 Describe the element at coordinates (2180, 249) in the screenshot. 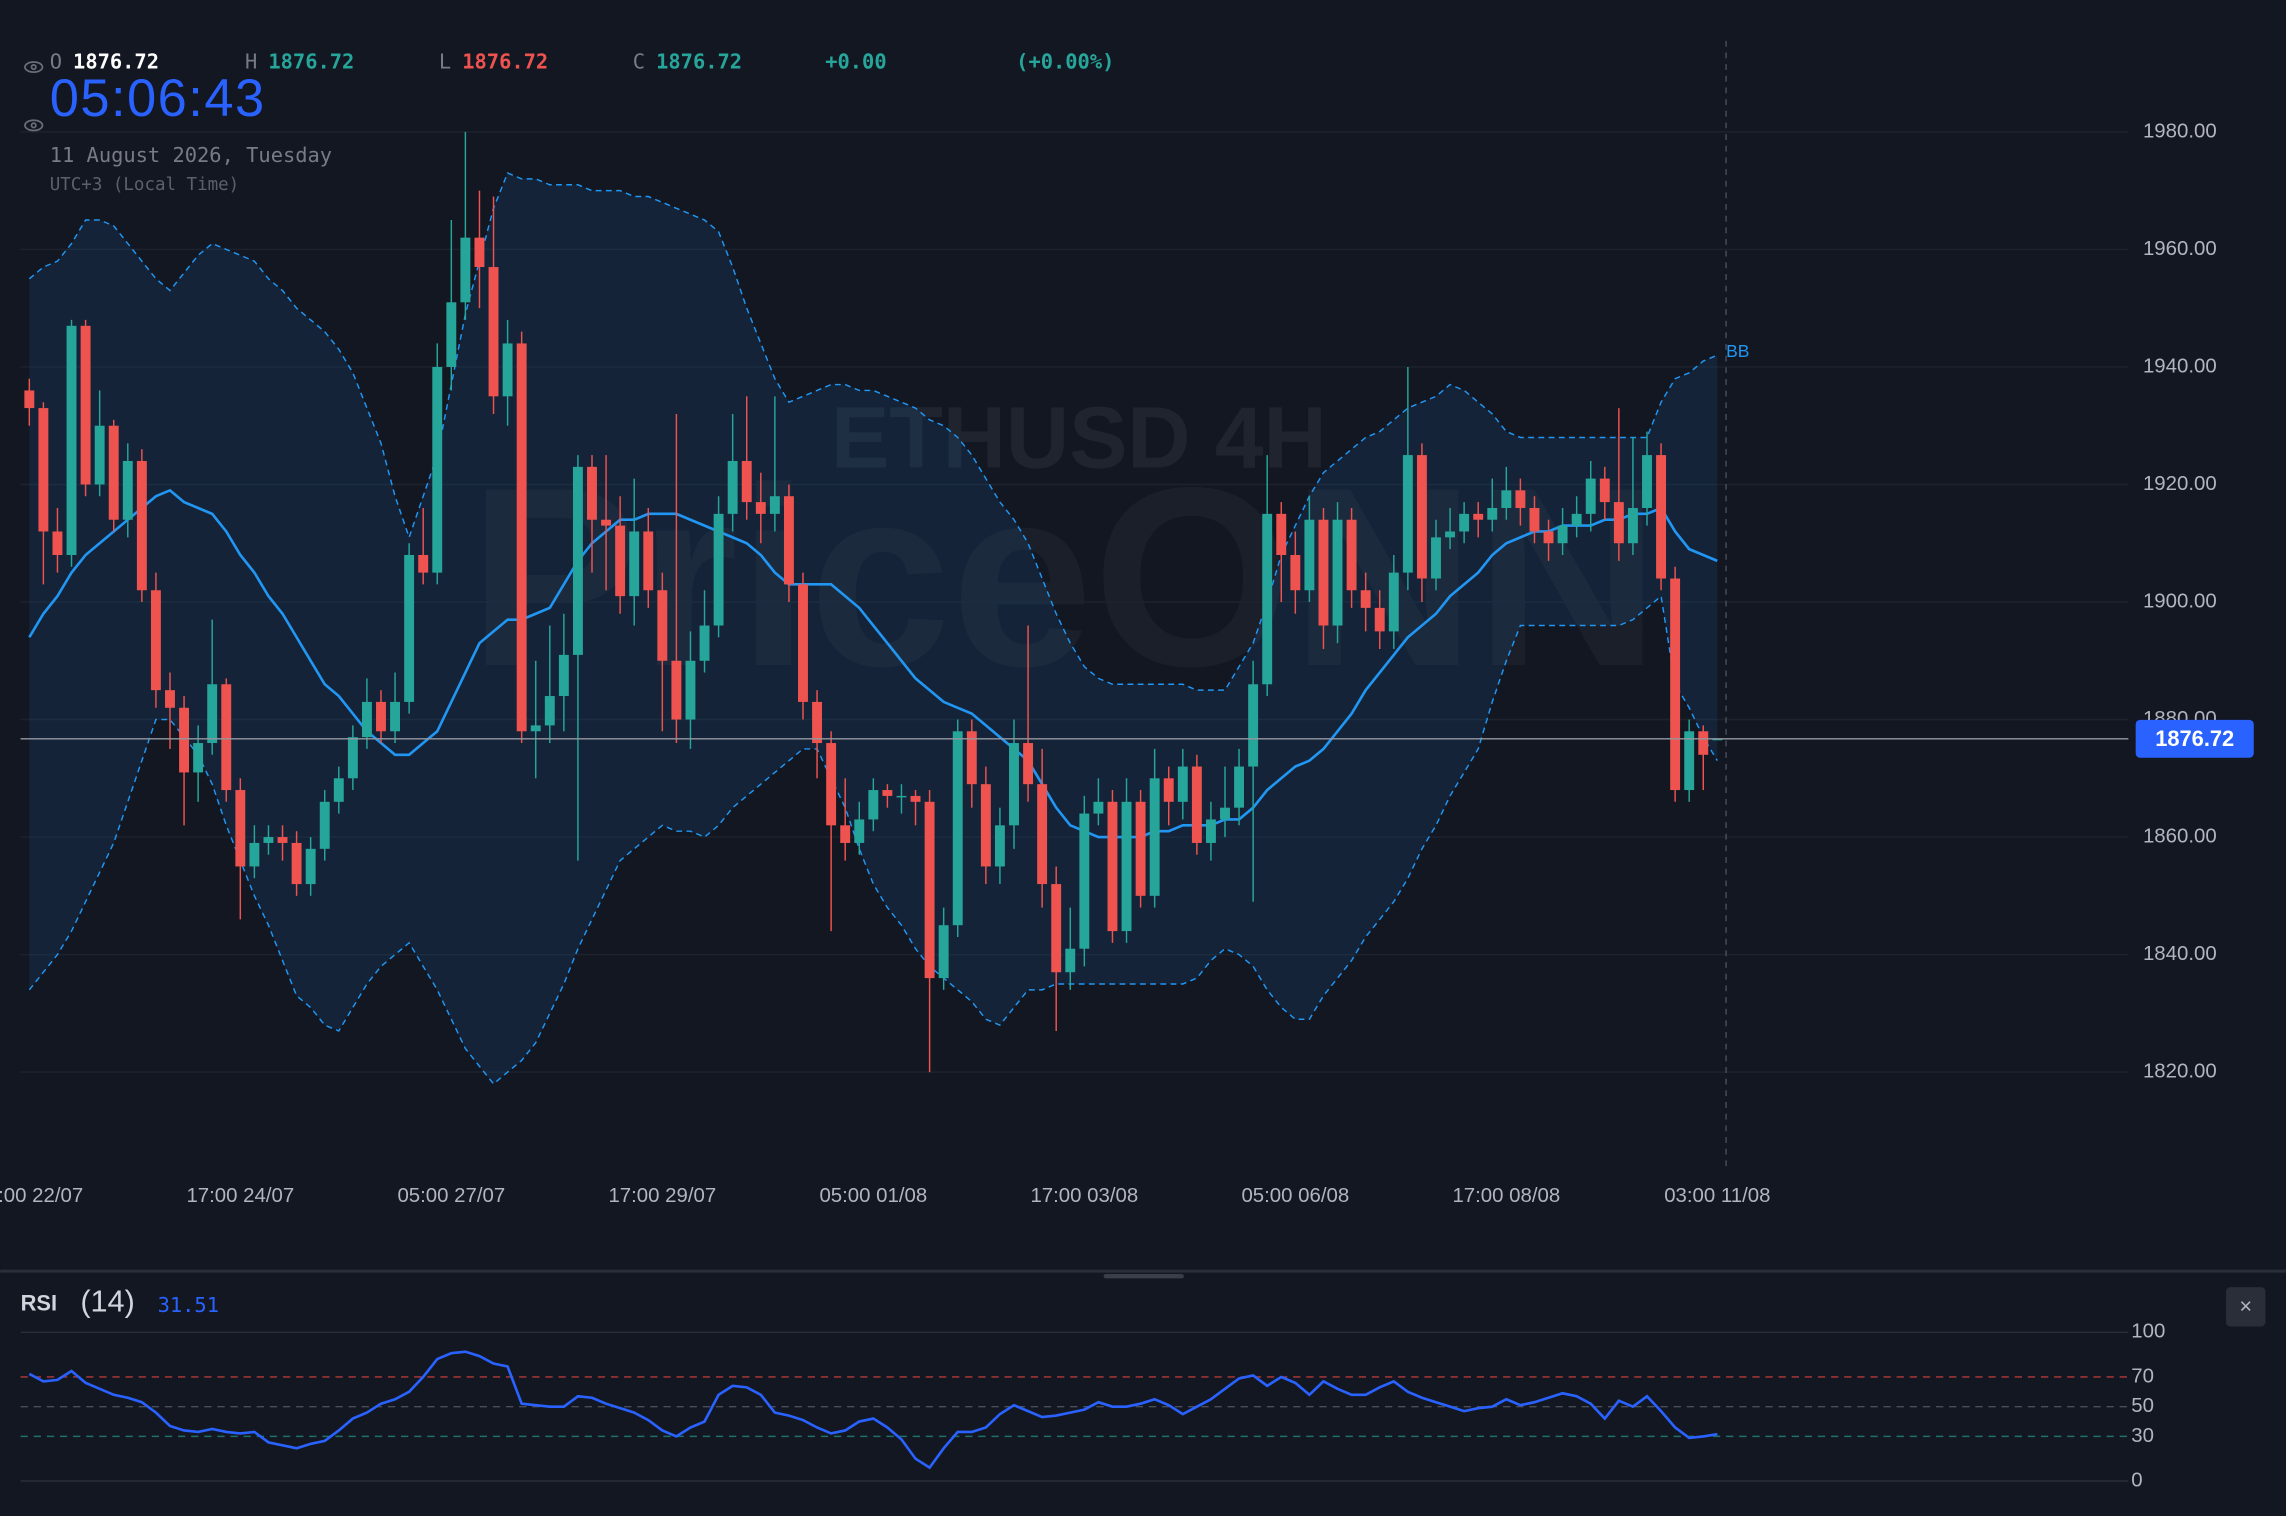

I see `y-tick-label: 1960.00` at that location.